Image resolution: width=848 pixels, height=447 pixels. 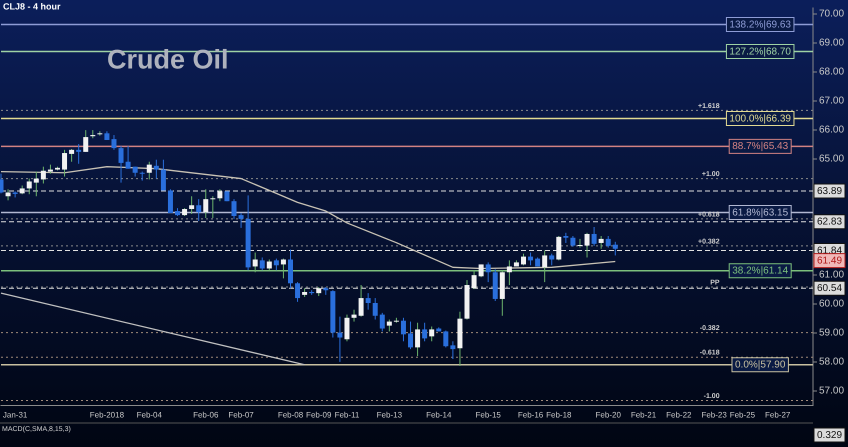 I want to click on ref-line-label: 63.89, so click(x=829, y=191).